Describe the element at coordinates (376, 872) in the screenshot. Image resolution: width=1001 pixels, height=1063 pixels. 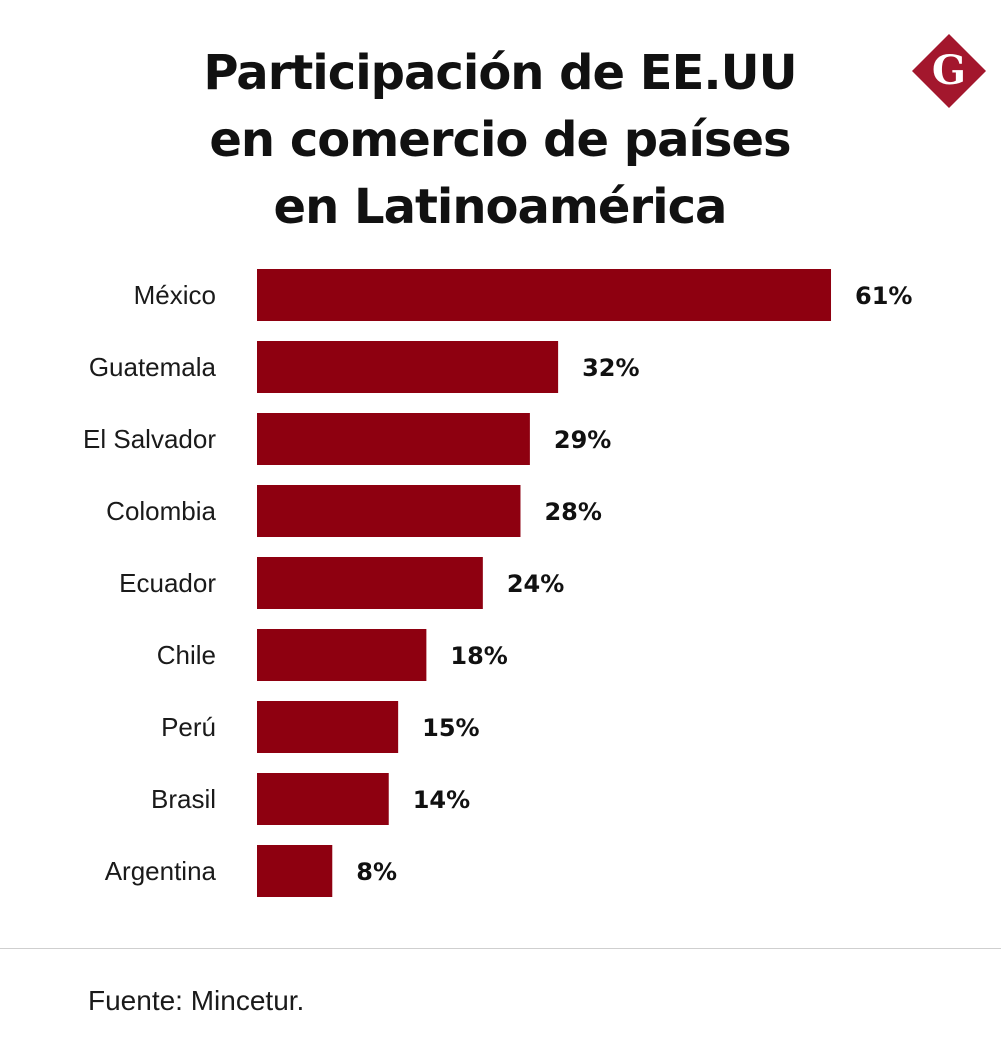
I see `value-label-argentina: 8%` at that location.